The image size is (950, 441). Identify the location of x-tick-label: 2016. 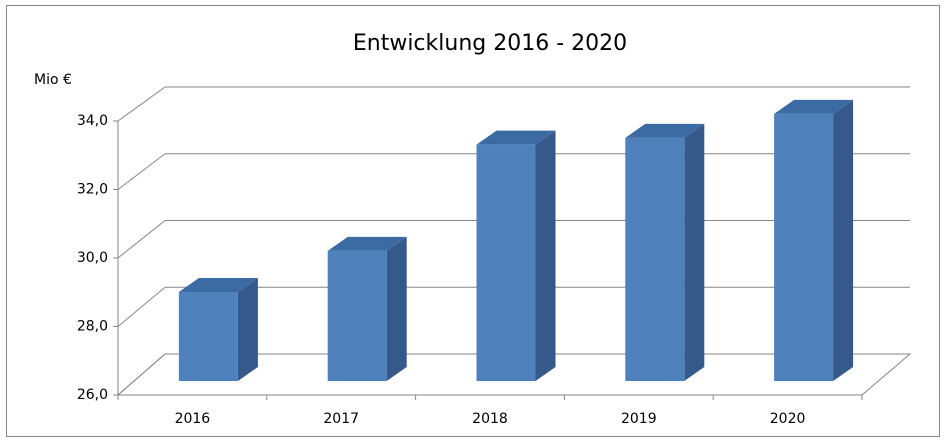
(193, 419).